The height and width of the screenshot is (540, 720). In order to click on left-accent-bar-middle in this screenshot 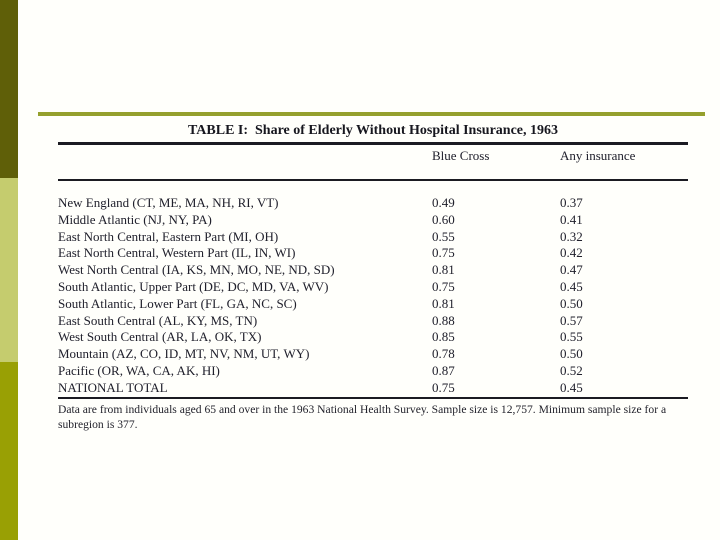, I will do `click(9, 270)`.